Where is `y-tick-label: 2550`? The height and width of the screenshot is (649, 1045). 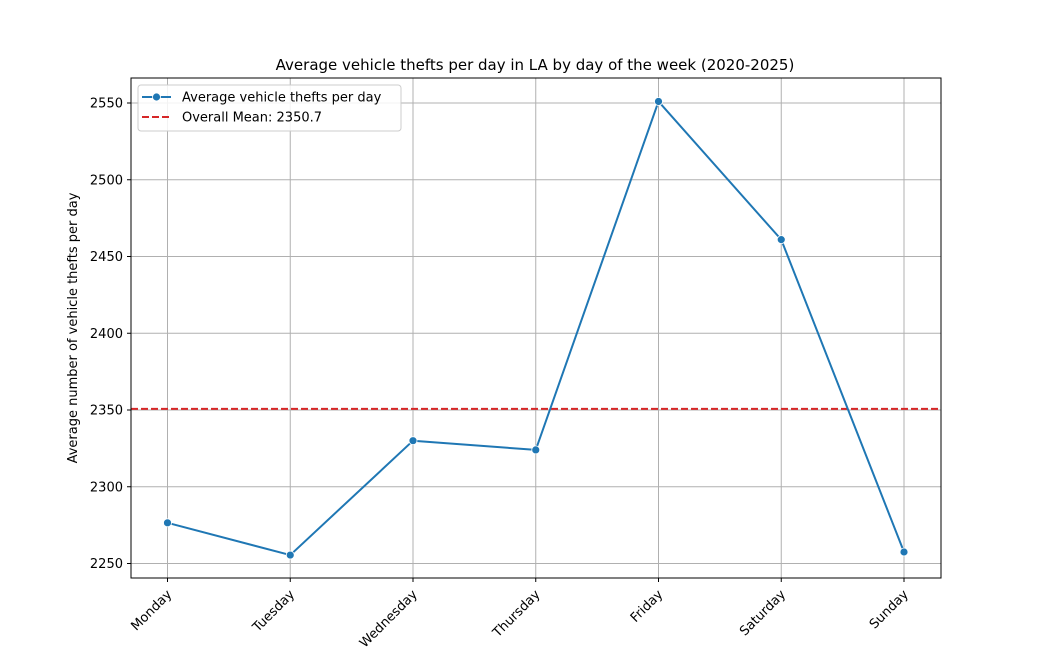
y-tick-label: 2550 is located at coordinates (106, 104).